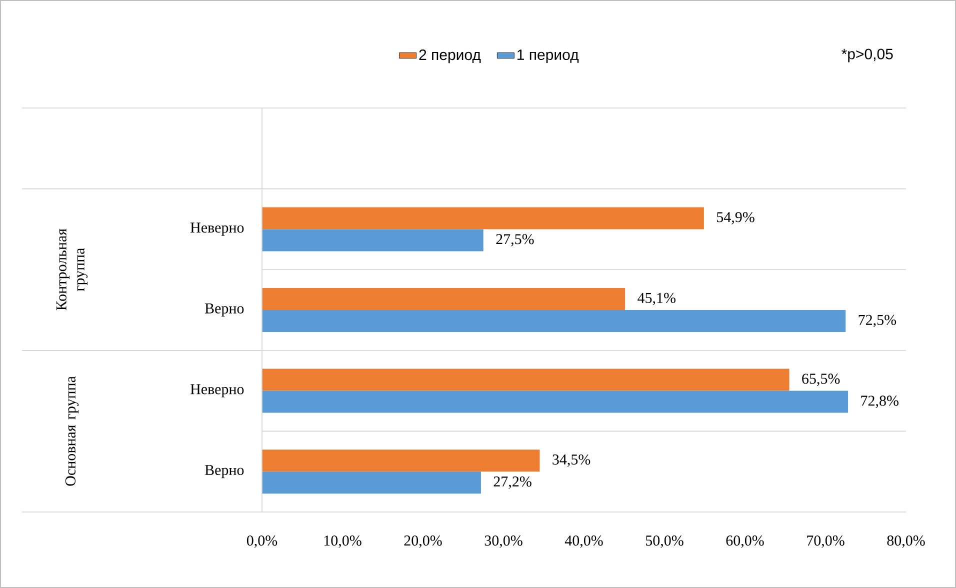  What do you see at coordinates (665, 542) in the screenshot?
I see `x-tick-label: 50,0%` at bounding box center [665, 542].